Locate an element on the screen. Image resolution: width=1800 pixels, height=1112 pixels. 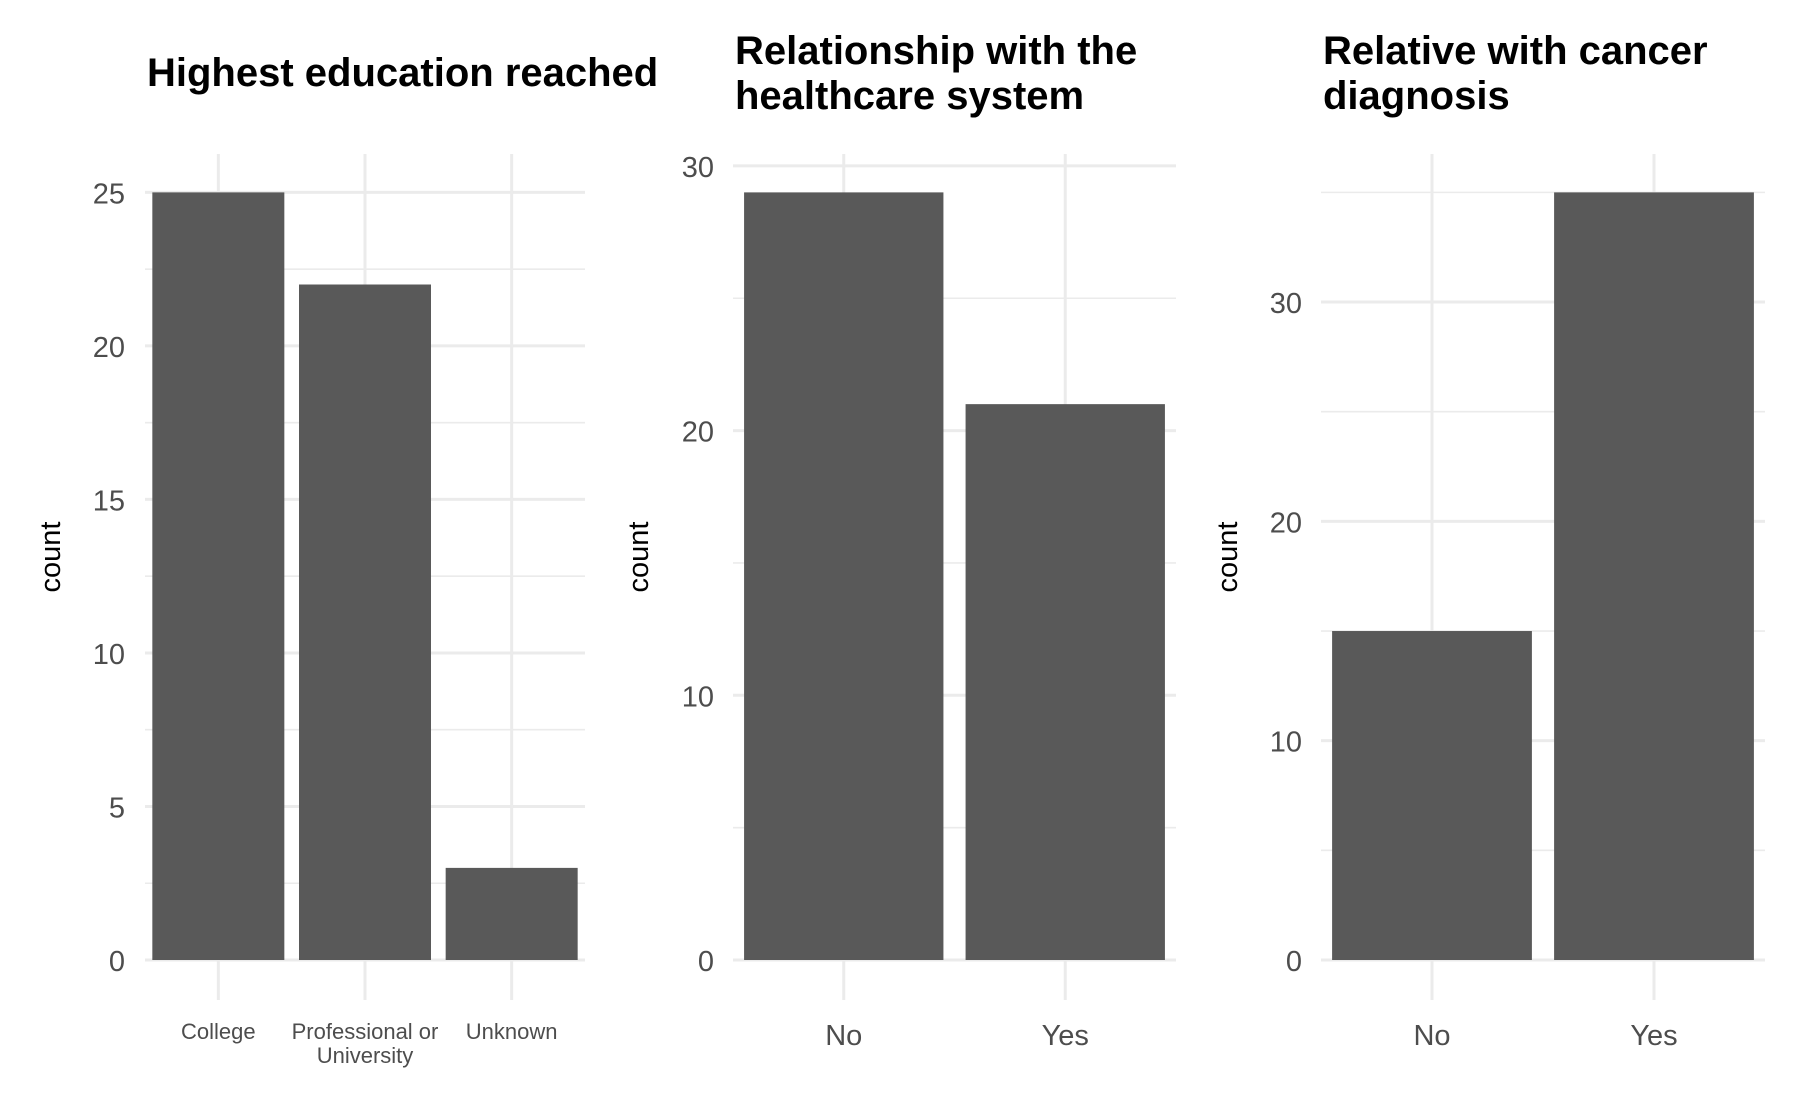
x-tick-label: Professional or University is located at coordinates (365, 1043).